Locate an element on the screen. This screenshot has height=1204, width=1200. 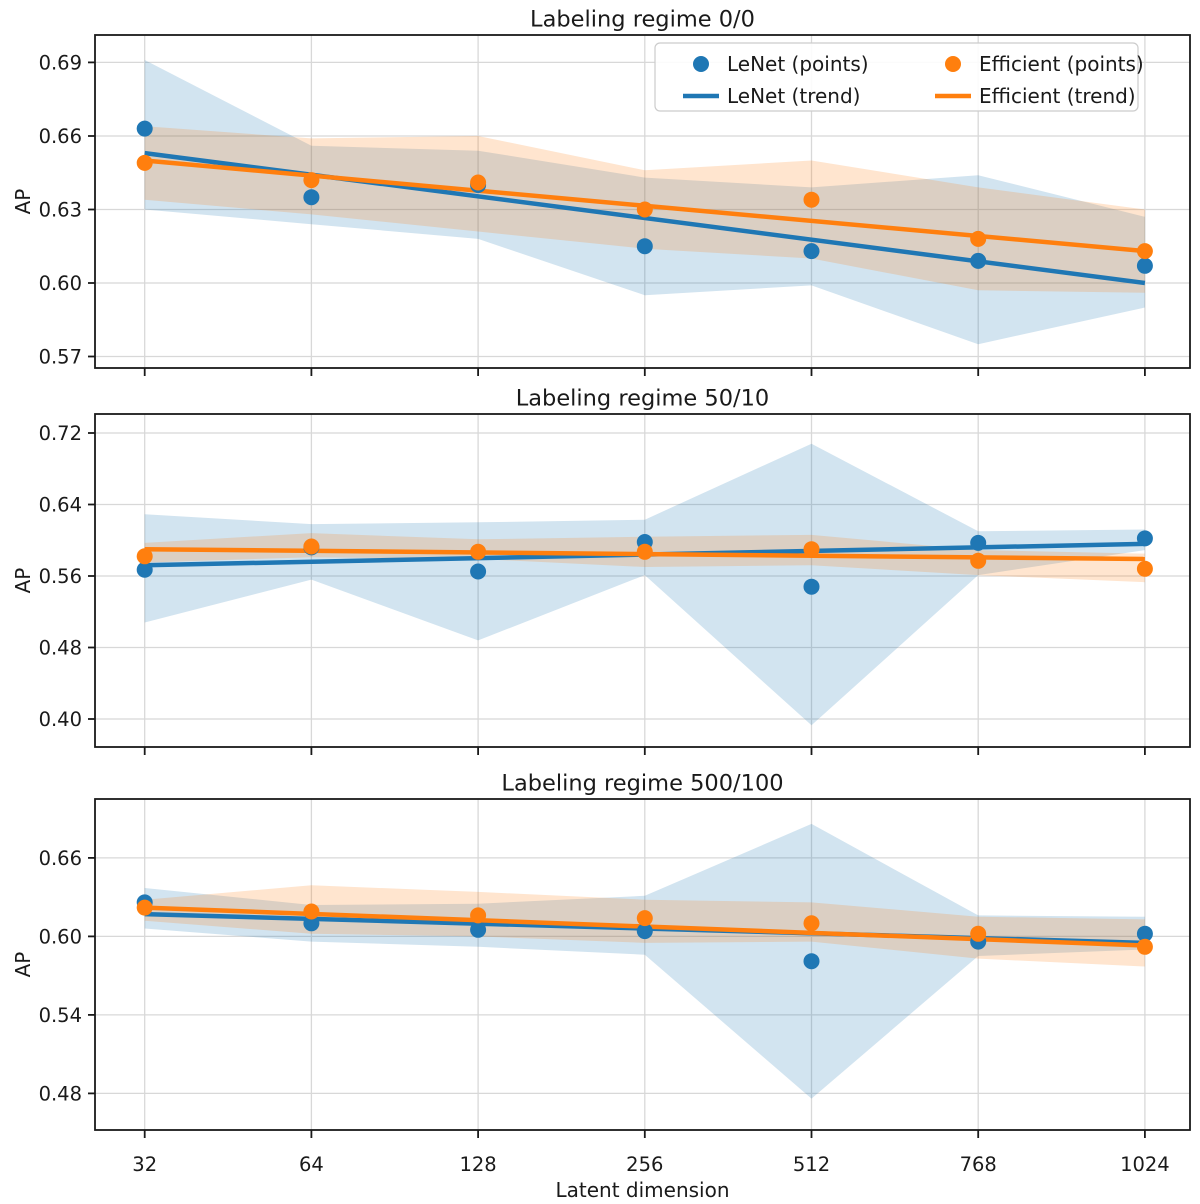
panel-title-regime-0-0: Labeling regime 0/0 is located at coordinates (642, 20).